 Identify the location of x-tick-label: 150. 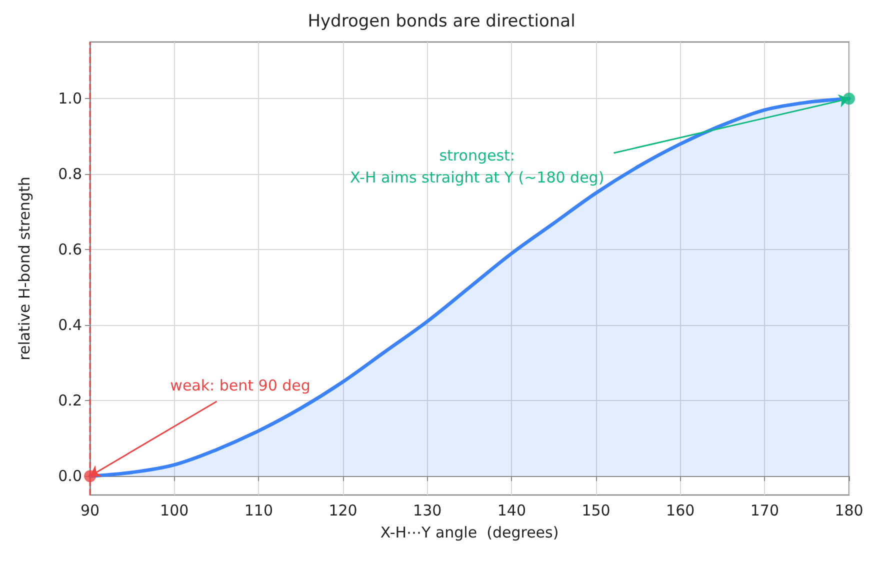
(596, 511).